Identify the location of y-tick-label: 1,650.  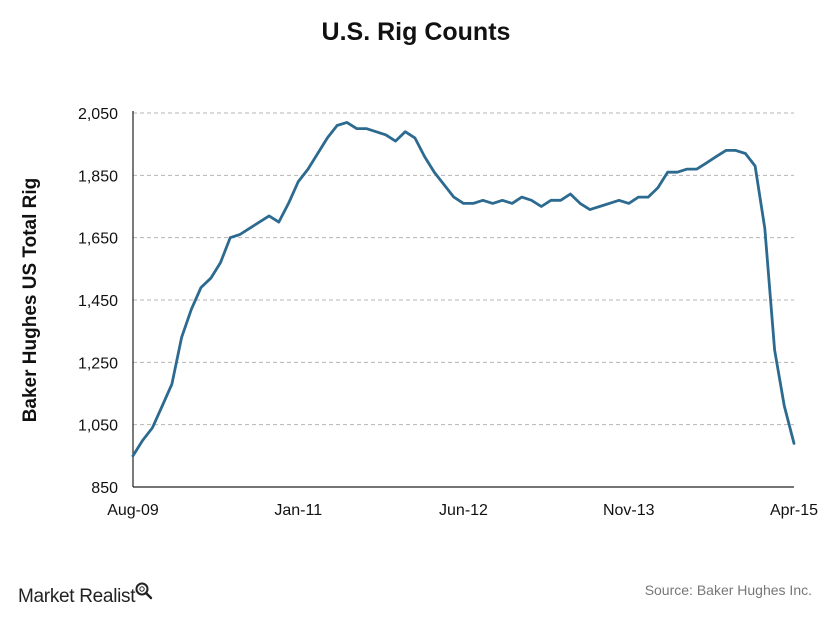
(98, 239).